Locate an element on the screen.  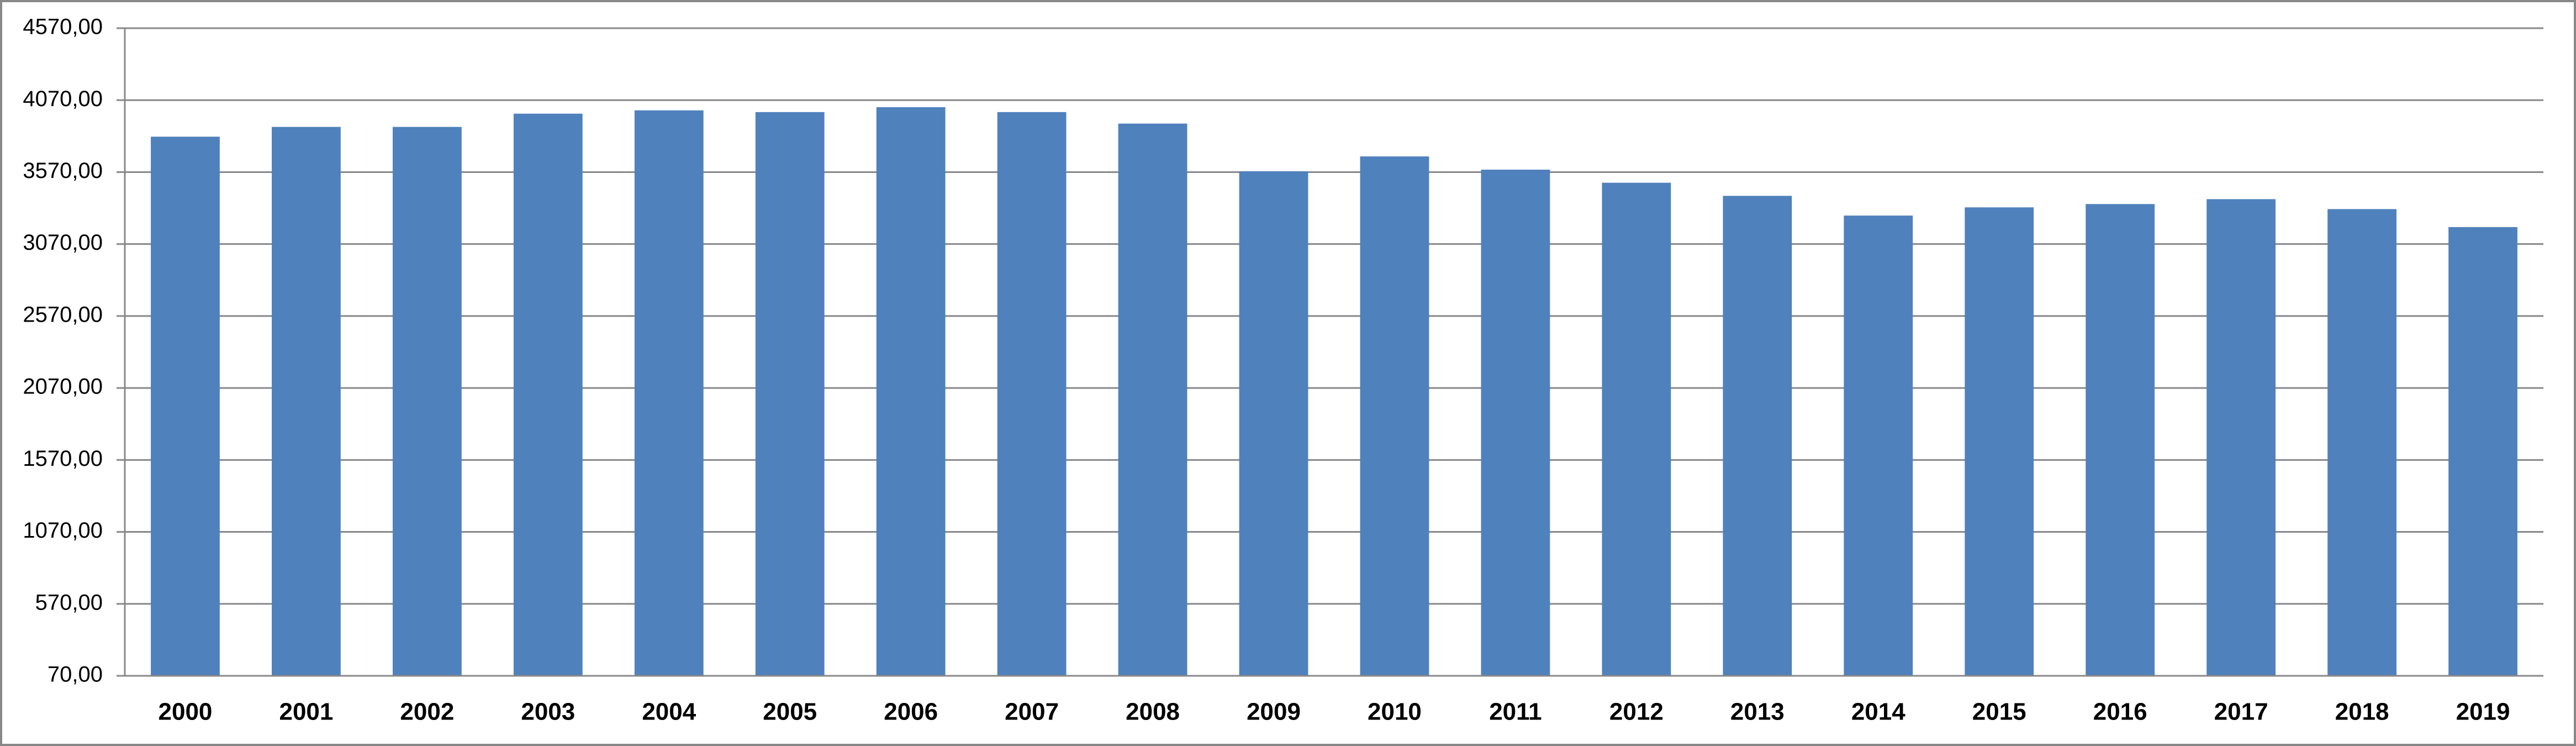
x-tick-label: 2010 is located at coordinates (1395, 712).